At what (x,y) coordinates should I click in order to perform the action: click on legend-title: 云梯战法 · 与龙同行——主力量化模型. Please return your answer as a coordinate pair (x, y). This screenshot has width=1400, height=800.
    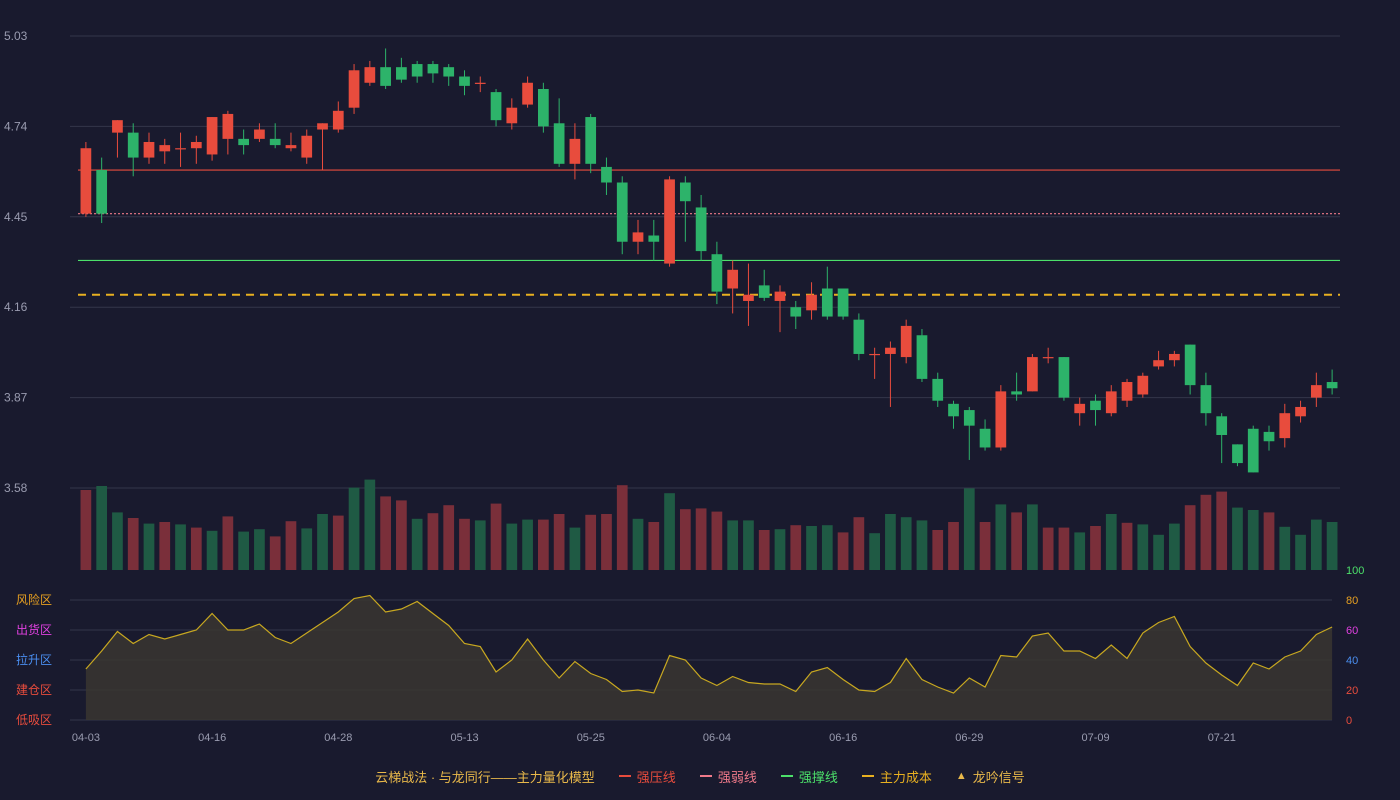
    Looking at the image, I should click on (485, 777).